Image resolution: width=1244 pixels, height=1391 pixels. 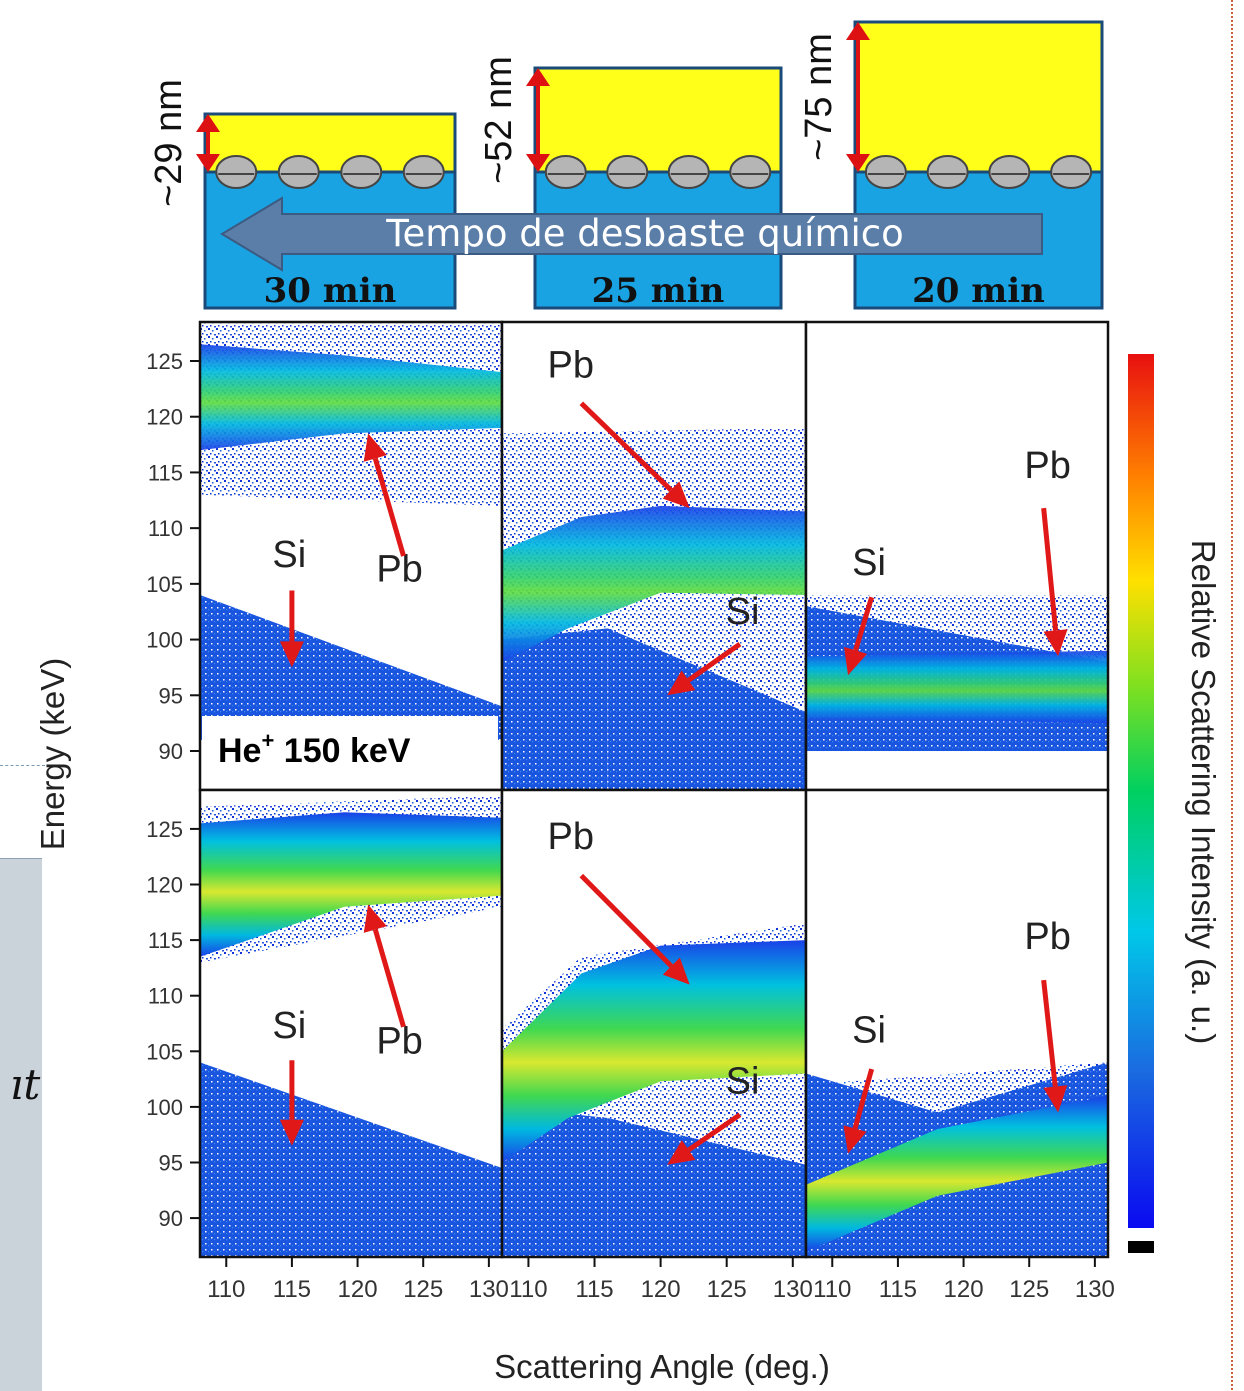 I want to click on beam-ion-charge: +, so click(x=267, y=740).